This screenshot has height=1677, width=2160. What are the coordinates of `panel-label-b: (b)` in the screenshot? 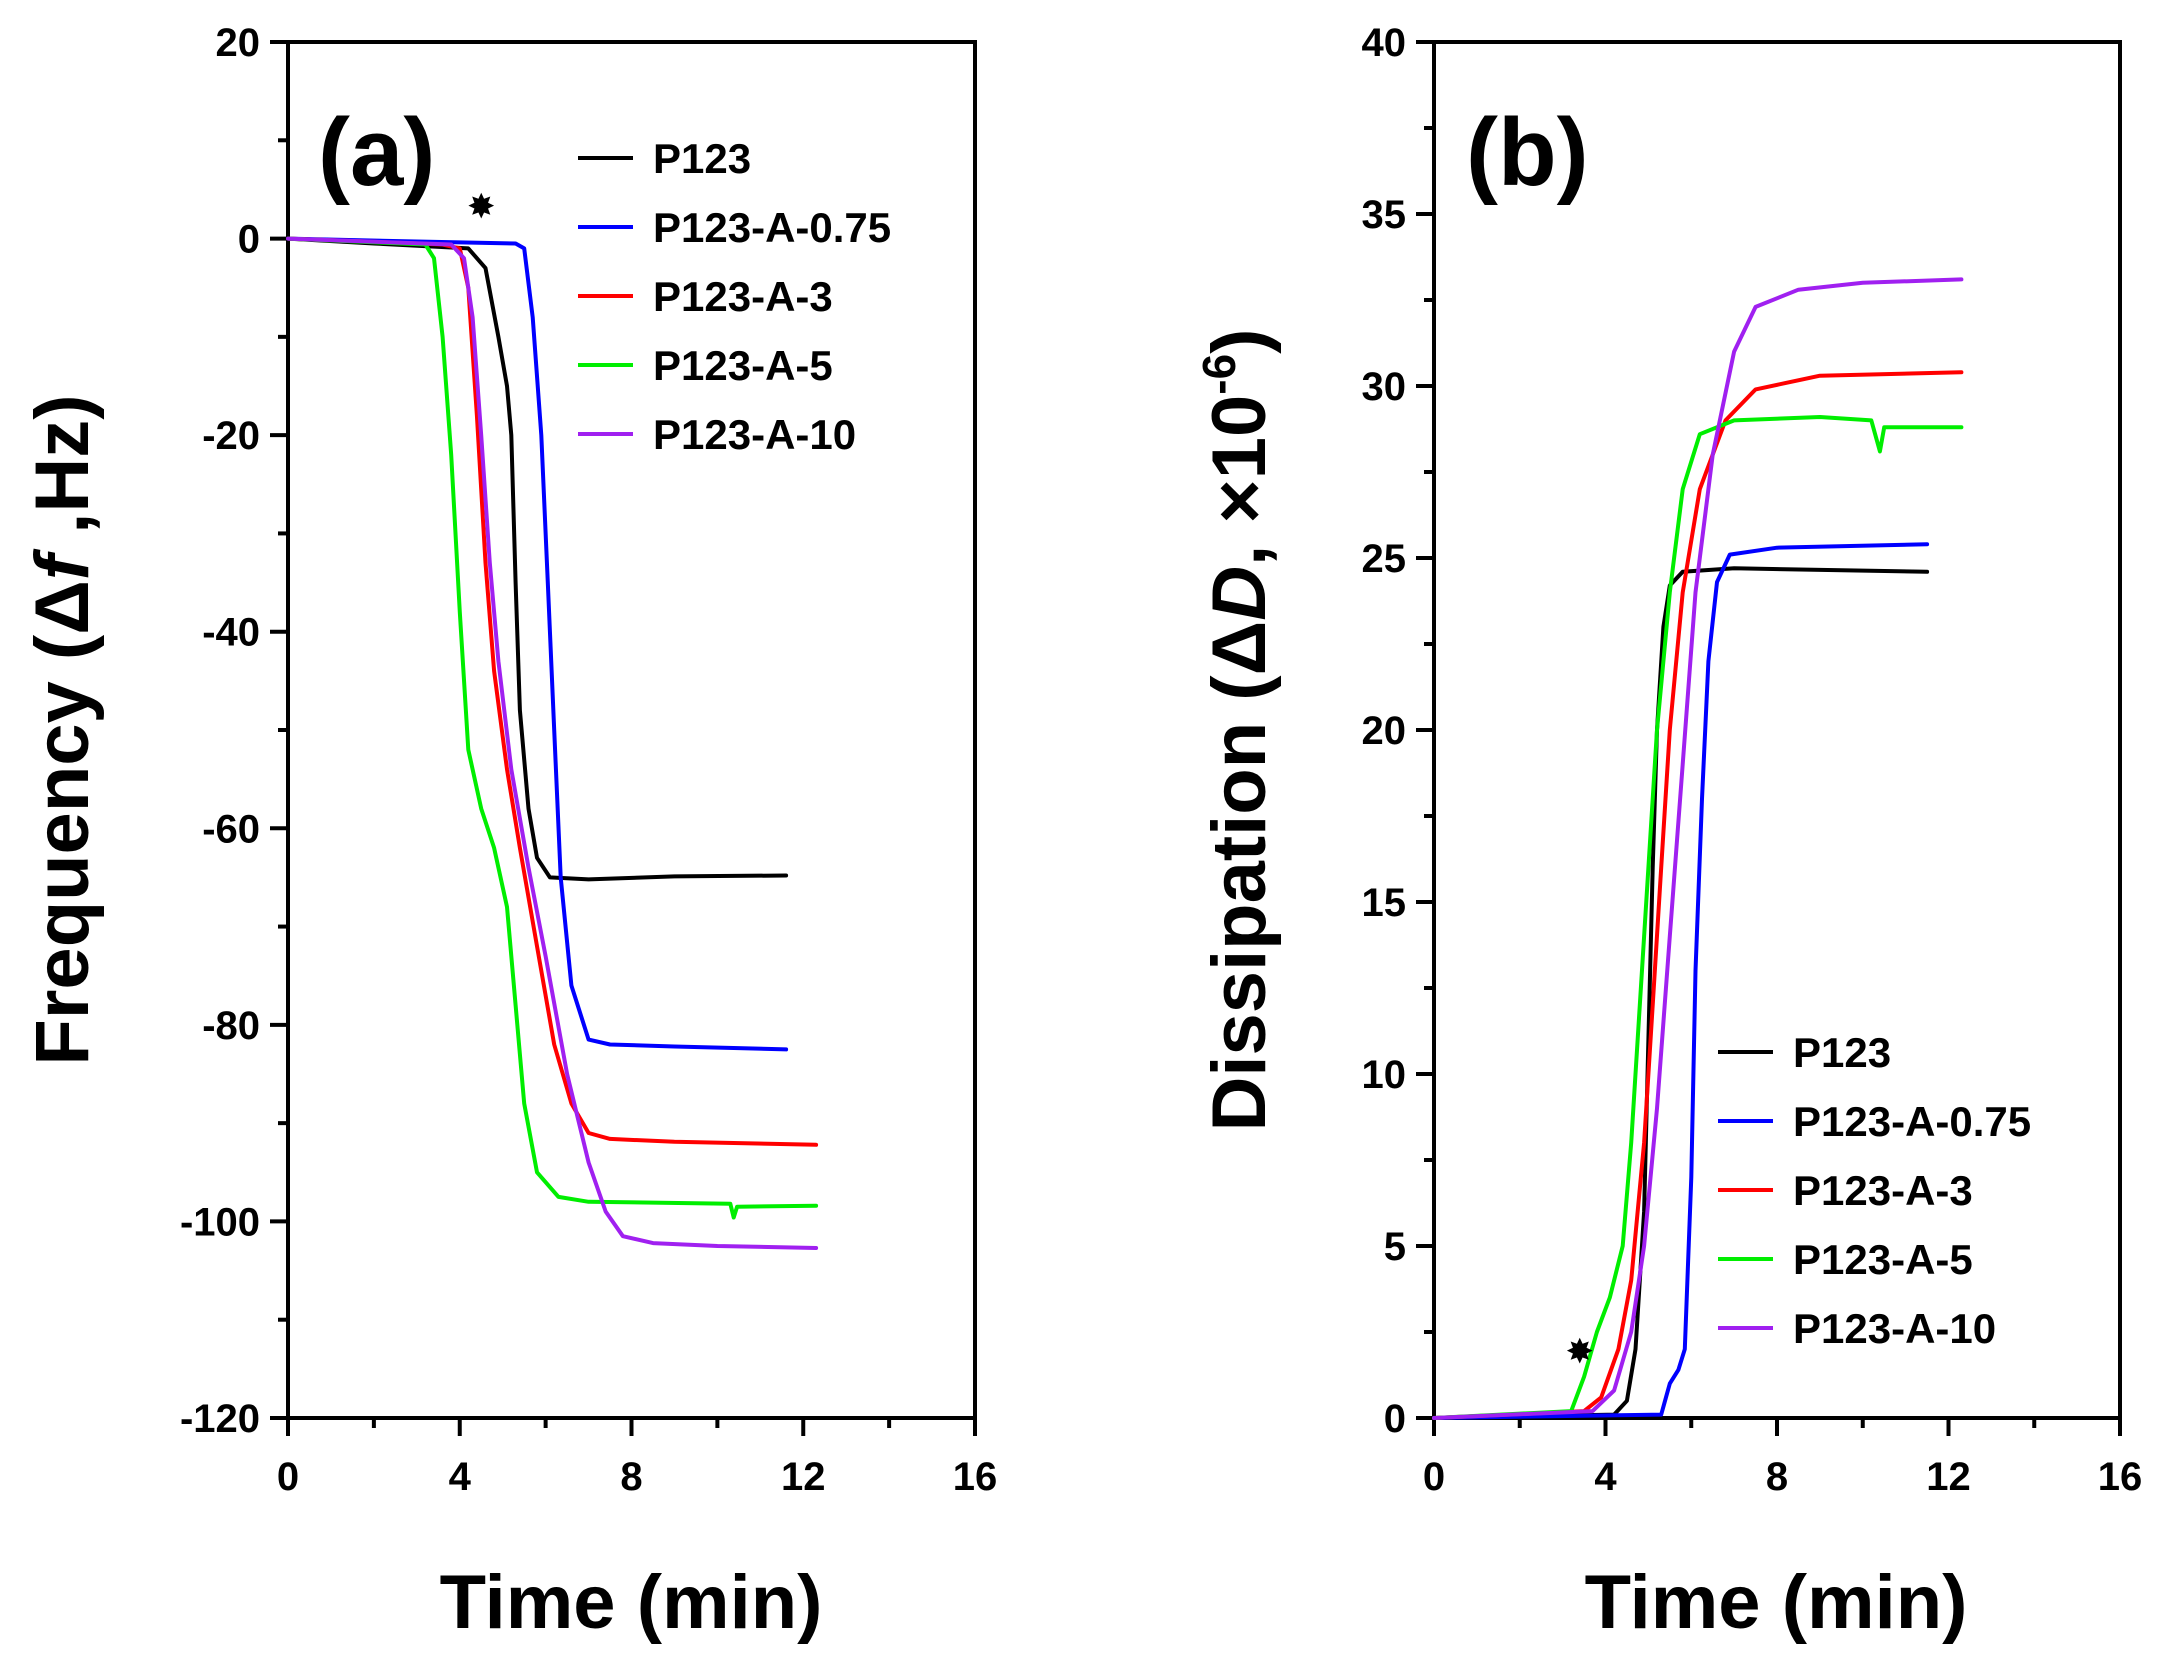 It's located at (1527, 152).